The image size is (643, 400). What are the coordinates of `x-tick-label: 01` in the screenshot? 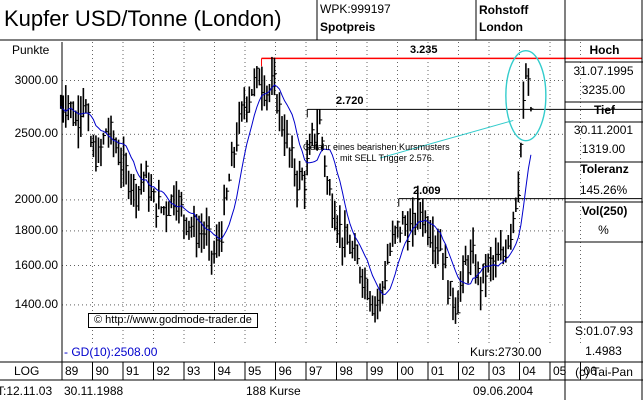 It's located at (438, 371).